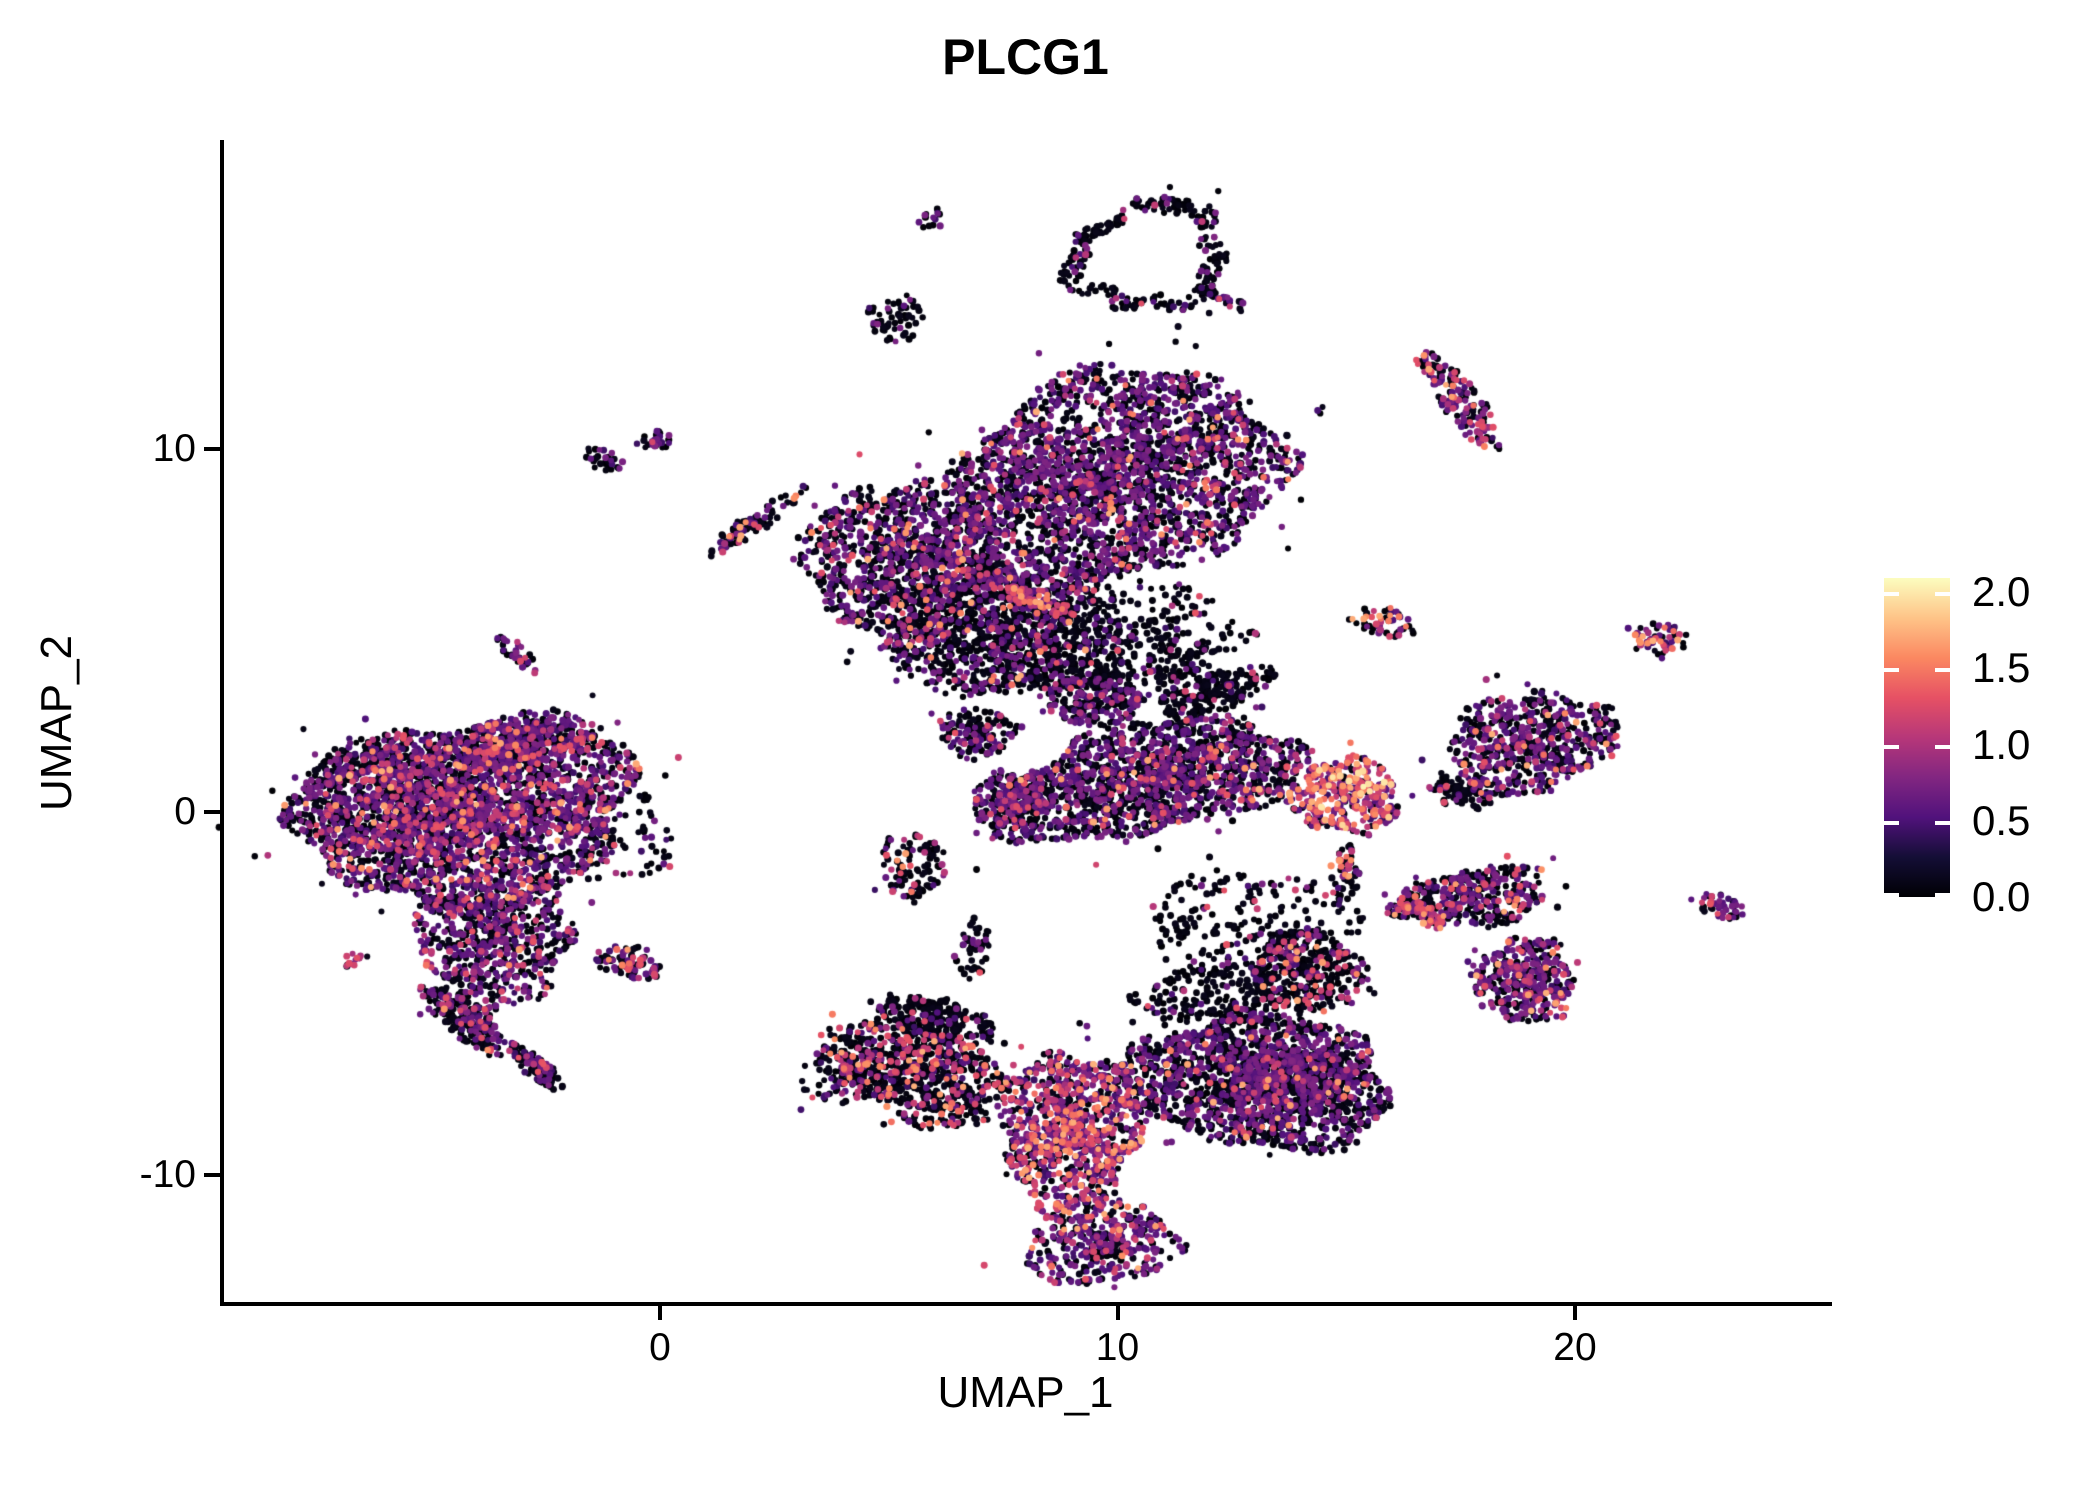 This screenshot has height=1500, width=2100. What do you see at coordinates (185, 811) in the screenshot?
I see `y-tick-label: 0` at bounding box center [185, 811].